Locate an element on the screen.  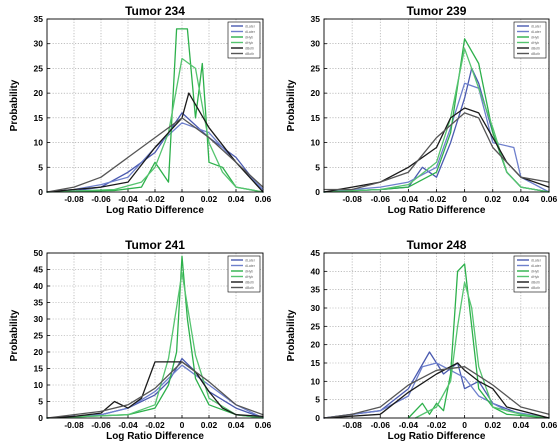
x-tick-label: -0.08 is located at coordinates (74, 199).